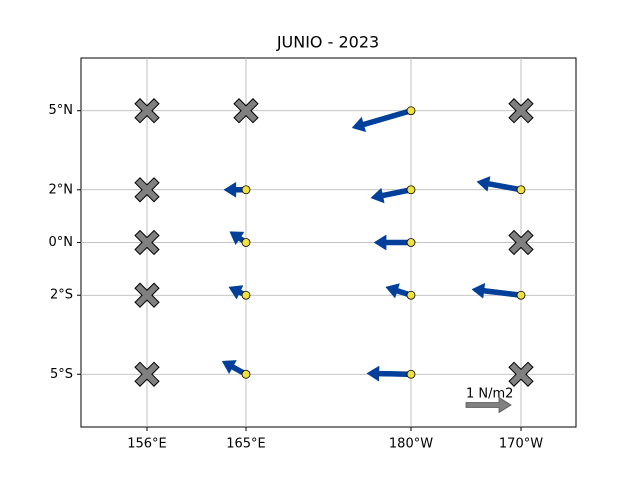 The image size is (640, 480). I want to click on chart-title: JUNIO - 2023, so click(327, 42).